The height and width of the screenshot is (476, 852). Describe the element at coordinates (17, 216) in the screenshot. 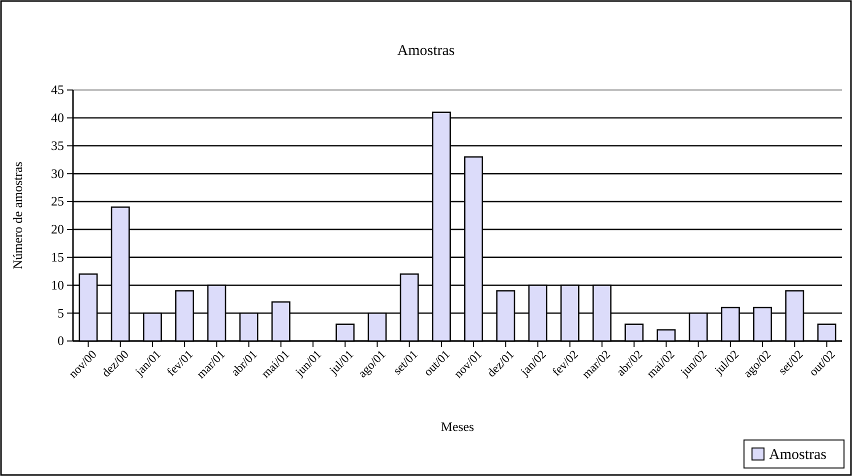

I see `y-axis-title: Número de amostras` at that location.